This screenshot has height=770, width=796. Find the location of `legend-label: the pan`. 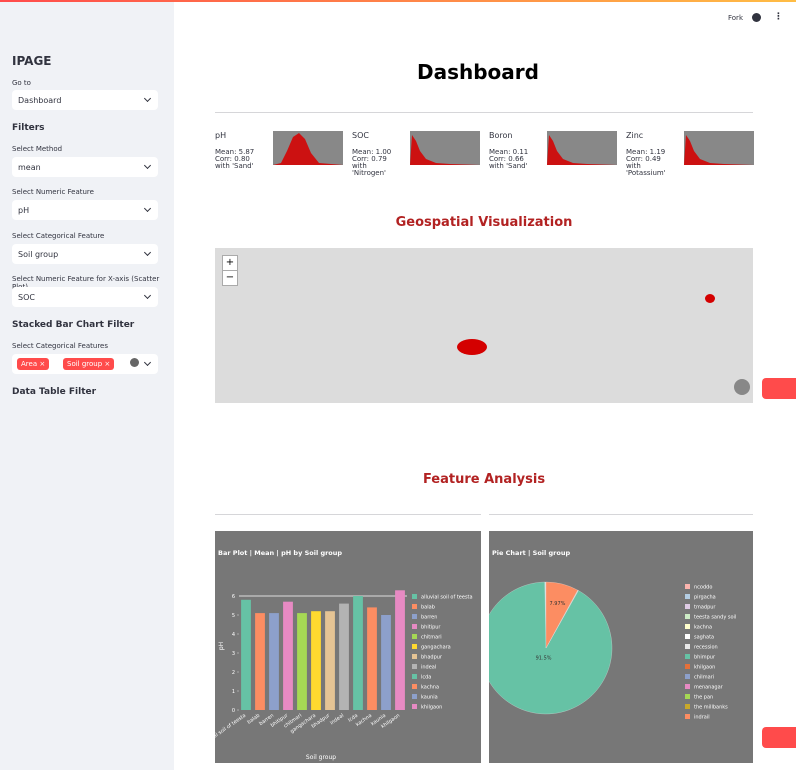

legend-label: the pan is located at coordinates (703, 698).